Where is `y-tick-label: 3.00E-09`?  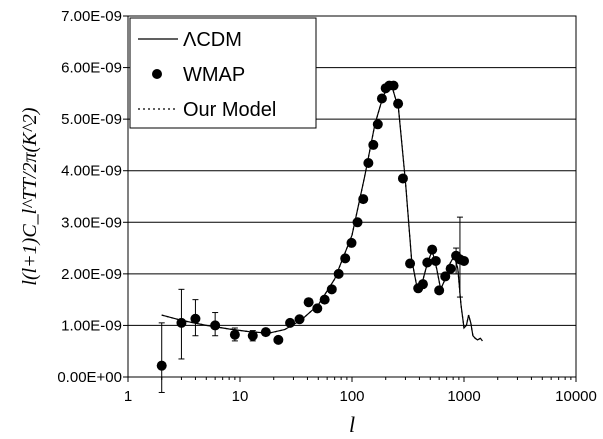 y-tick-label: 3.00E-09 is located at coordinates (91, 222).